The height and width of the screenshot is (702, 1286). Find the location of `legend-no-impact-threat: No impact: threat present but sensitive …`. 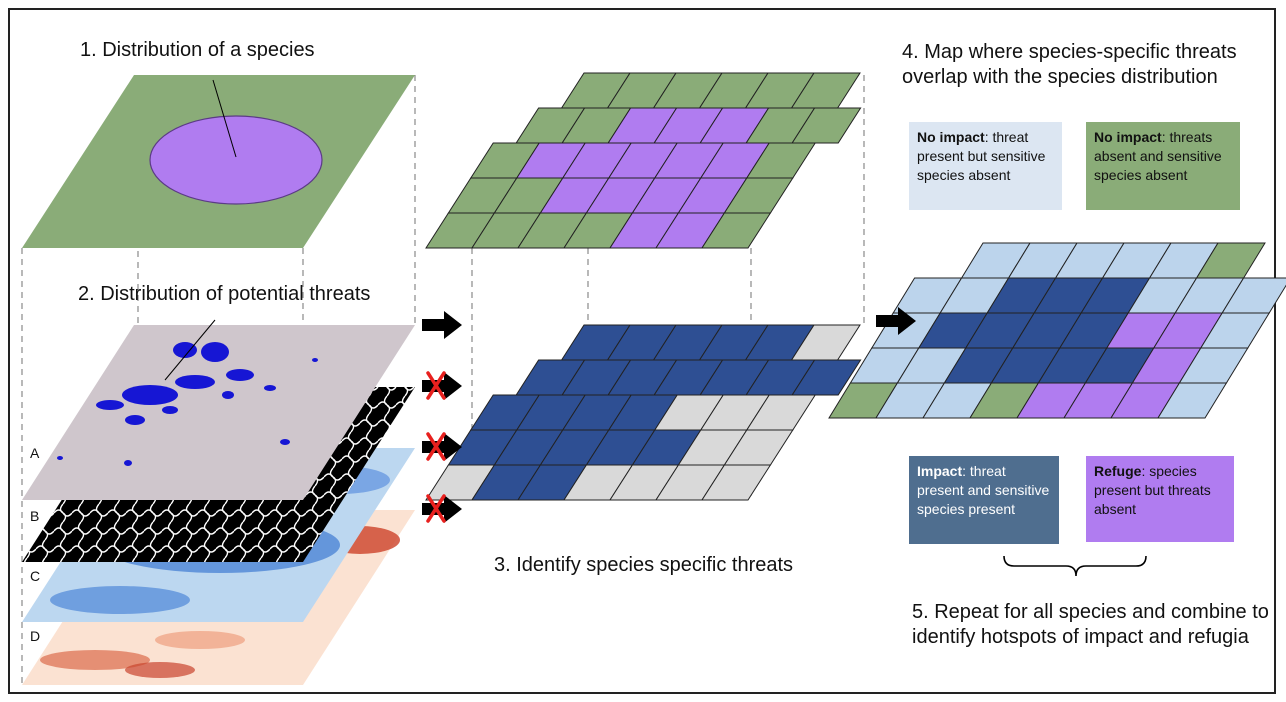

legend-no-impact-threat: No impact: threat present but sensitive … is located at coordinates (985, 166).